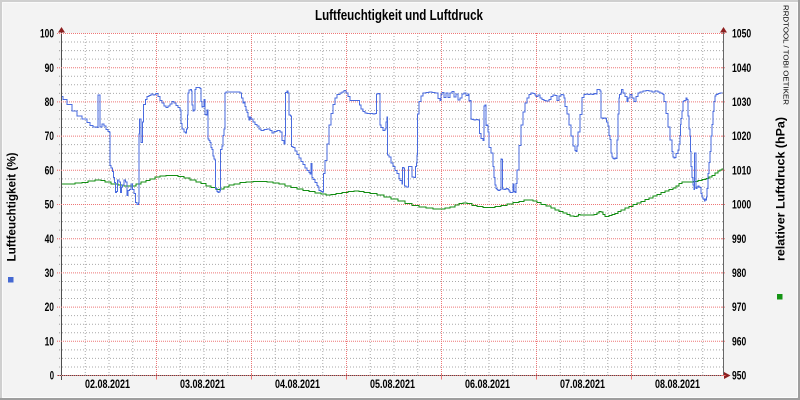 This screenshot has width=800, height=400. I want to click on svg-text: relativer Luftdruck (hPa), so click(782, 189).